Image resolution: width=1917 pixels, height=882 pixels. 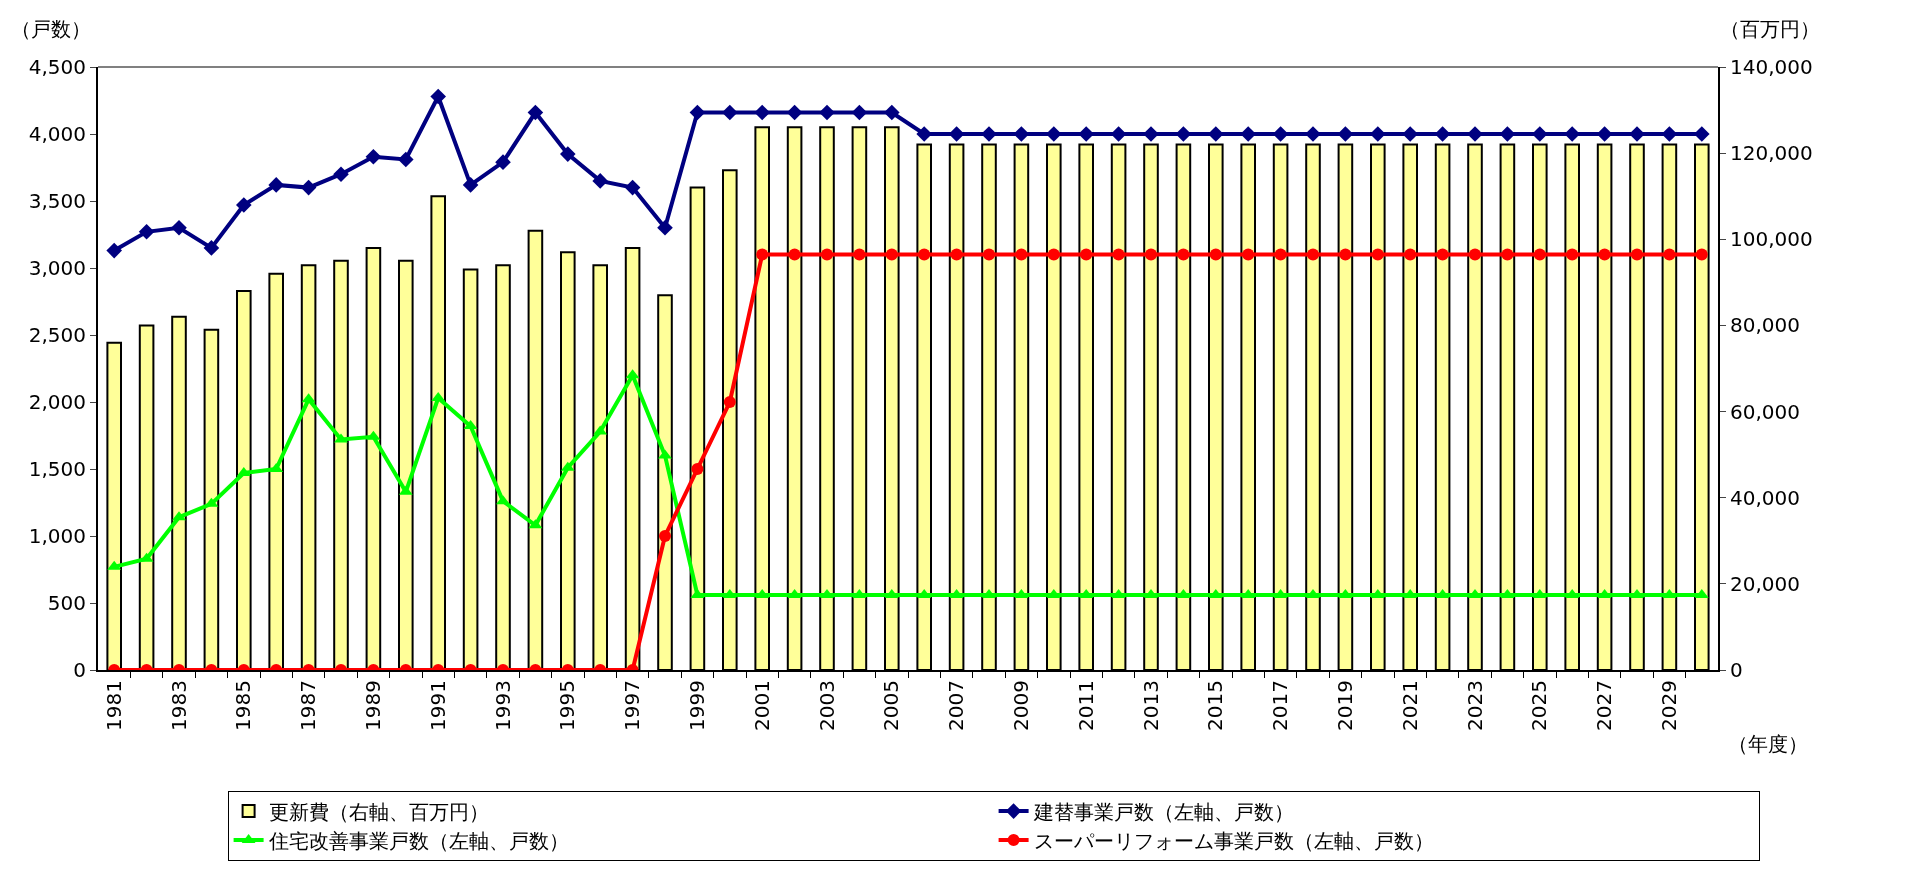 What do you see at coordinates (1765, 583) in the screenshot?
I see `y2-tick-label: 20,000` at bounding box center [1765, 583].